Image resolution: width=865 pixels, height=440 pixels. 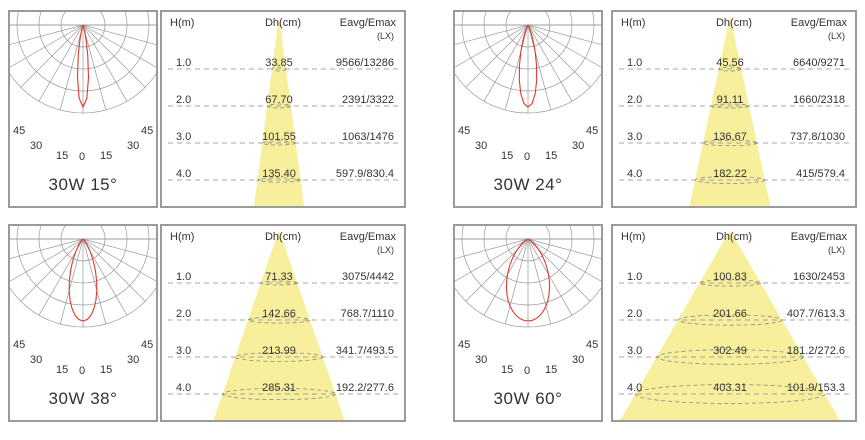 I want to click on row-lux: 181.2/272.6, so click(x=815, y=351).